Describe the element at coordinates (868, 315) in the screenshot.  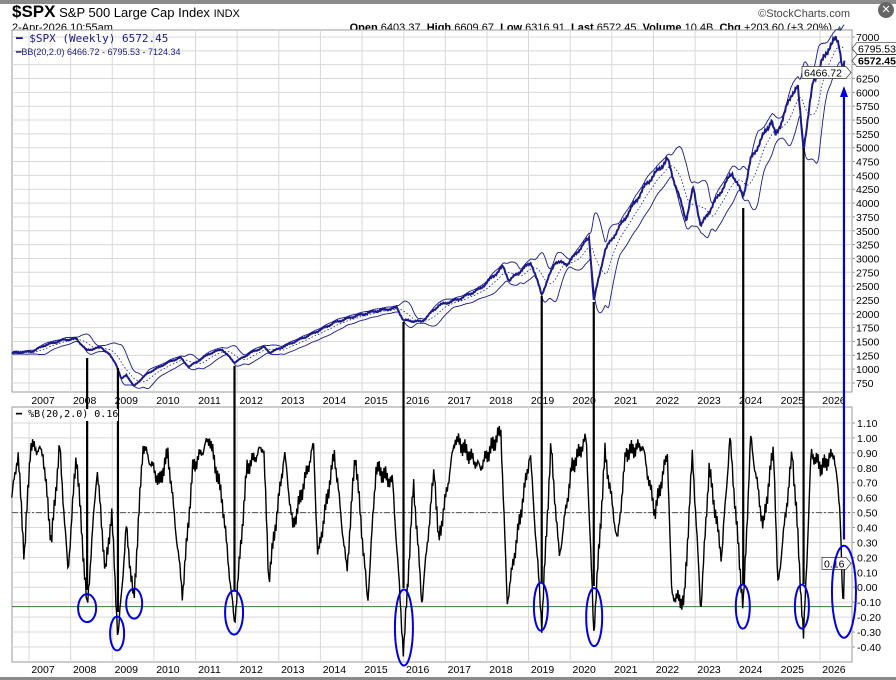
I see `price-tick-label: 2000` at that location.